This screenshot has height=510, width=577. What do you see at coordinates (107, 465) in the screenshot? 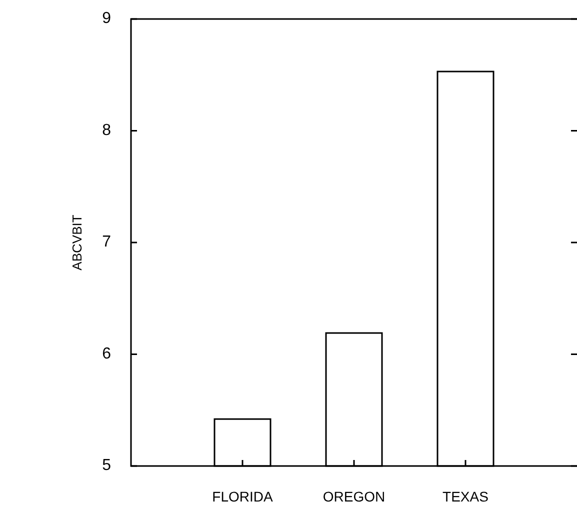
I see `y-tick-label: 5` at bounding box center [107, 465].